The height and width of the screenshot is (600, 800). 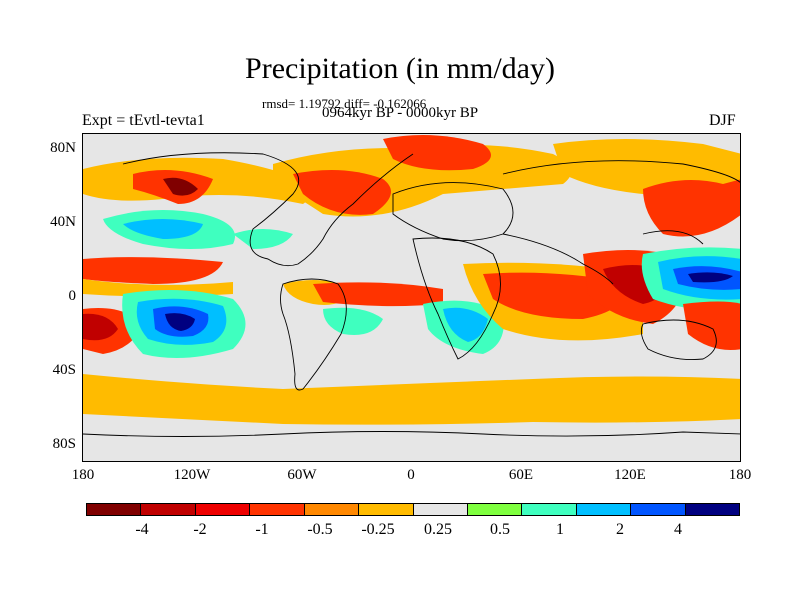 What do you see at coordinates (192, 475) in the screenshot?
I see `x-tick-120w: 120W` at bounding box center [192, 475].